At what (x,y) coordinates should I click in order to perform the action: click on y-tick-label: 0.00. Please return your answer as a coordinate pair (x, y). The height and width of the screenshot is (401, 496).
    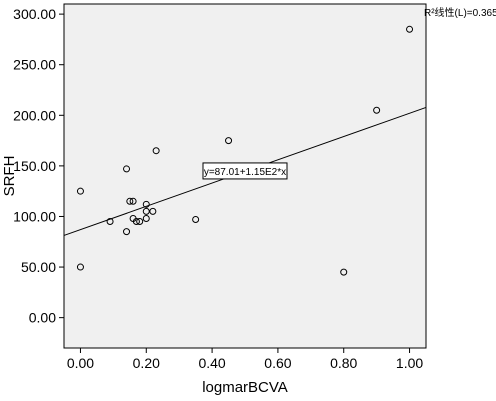
    Looking at the image, I should click on (42, 318).